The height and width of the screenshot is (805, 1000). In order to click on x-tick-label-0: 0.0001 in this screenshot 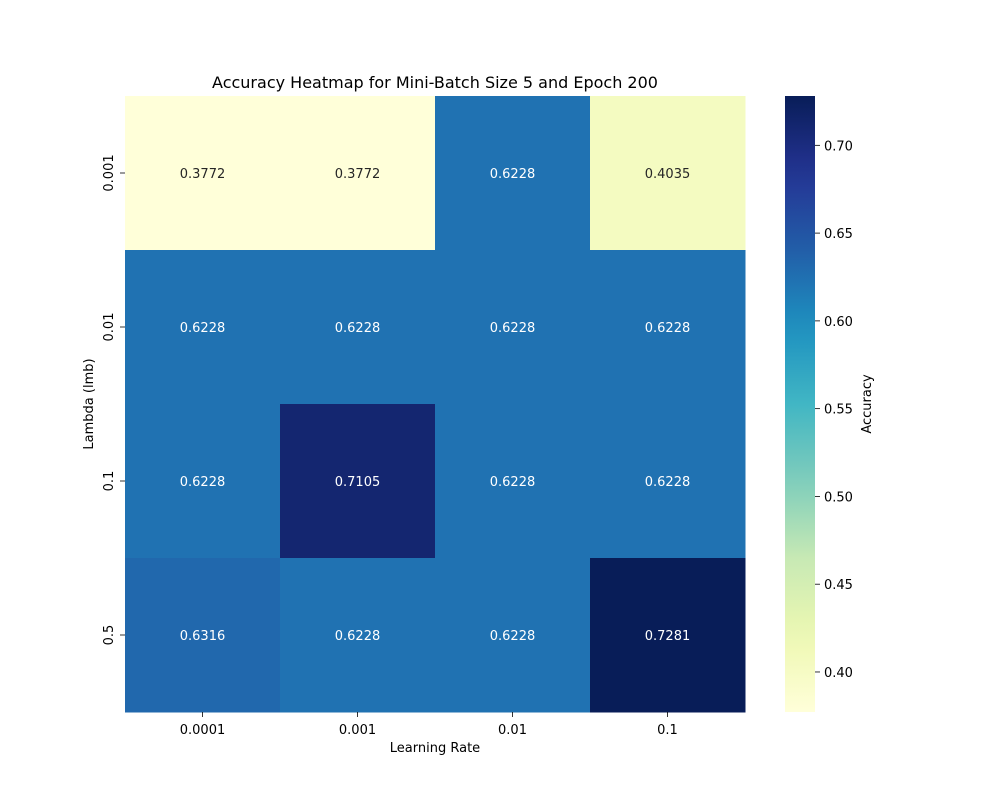, I will do `click(203, 730)`.